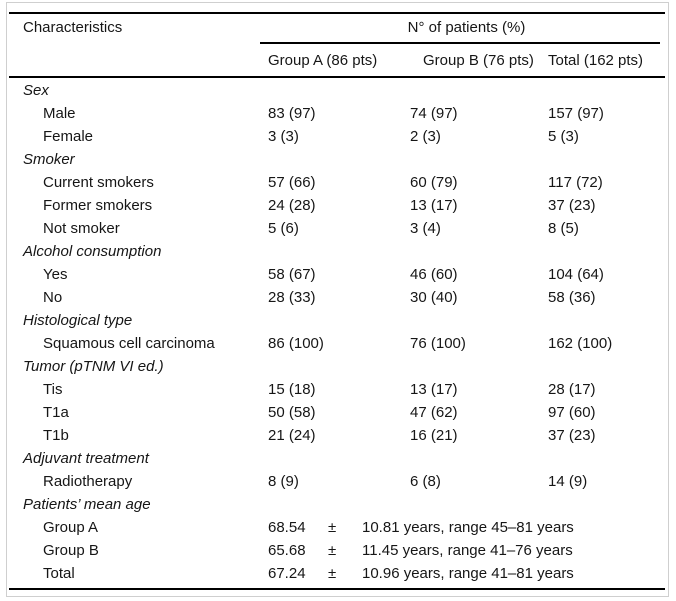 This screenshot has height=601, width=676. I want to click on row-category-label: Alcohol consumption, so click(92, 251).